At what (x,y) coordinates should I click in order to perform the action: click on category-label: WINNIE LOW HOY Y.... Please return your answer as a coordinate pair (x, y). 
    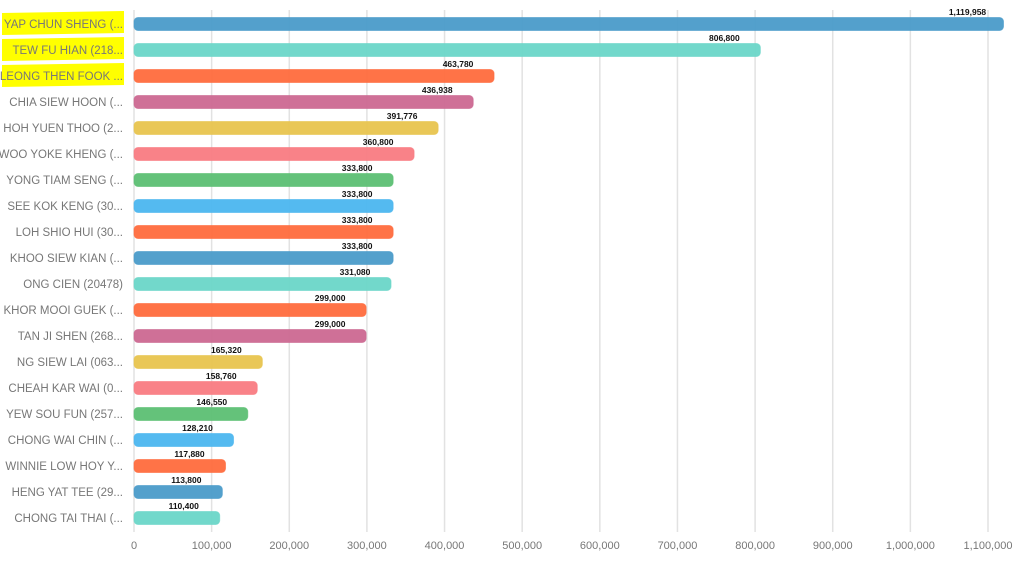
    Looking at the image, I should click on (64, 467).